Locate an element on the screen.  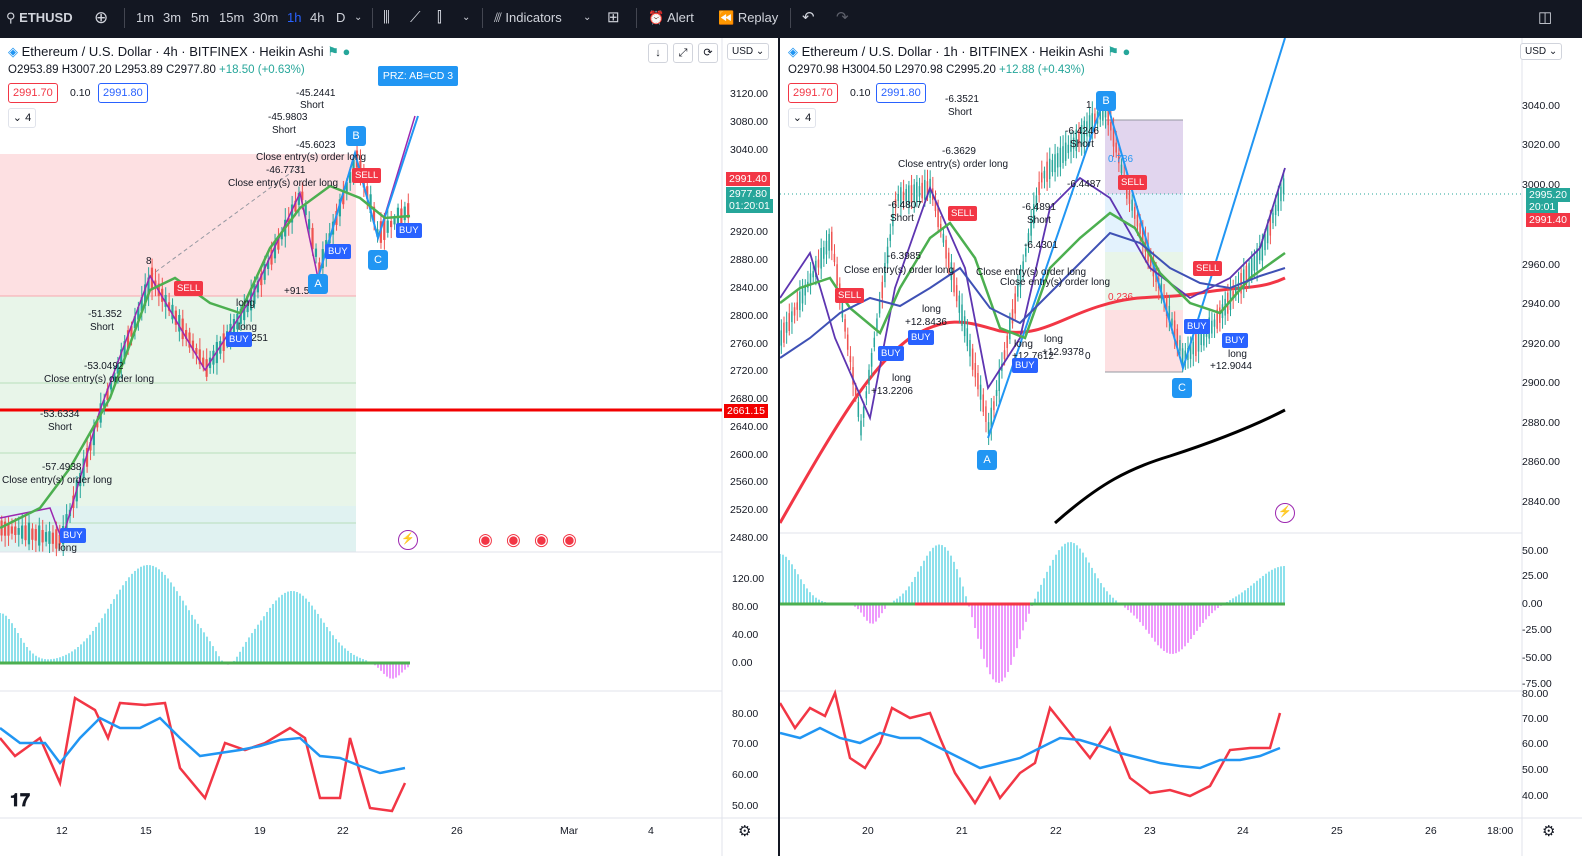
candle-style-icon: ⟋ is located at coordinates (415, 17).